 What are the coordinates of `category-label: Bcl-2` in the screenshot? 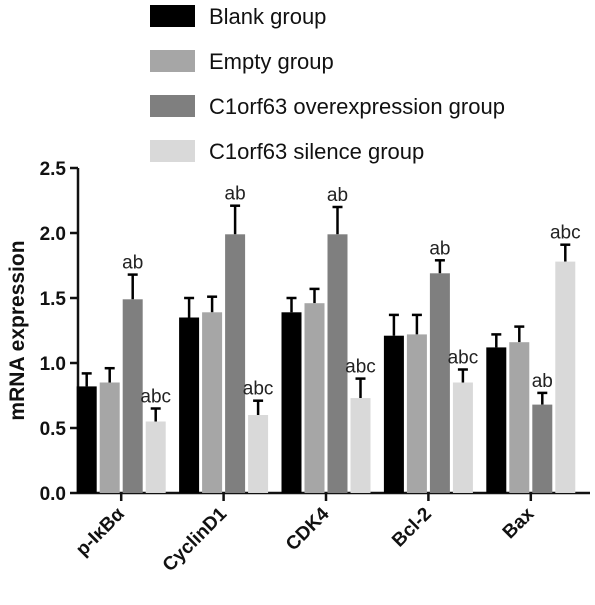 It's located at (412, 528).